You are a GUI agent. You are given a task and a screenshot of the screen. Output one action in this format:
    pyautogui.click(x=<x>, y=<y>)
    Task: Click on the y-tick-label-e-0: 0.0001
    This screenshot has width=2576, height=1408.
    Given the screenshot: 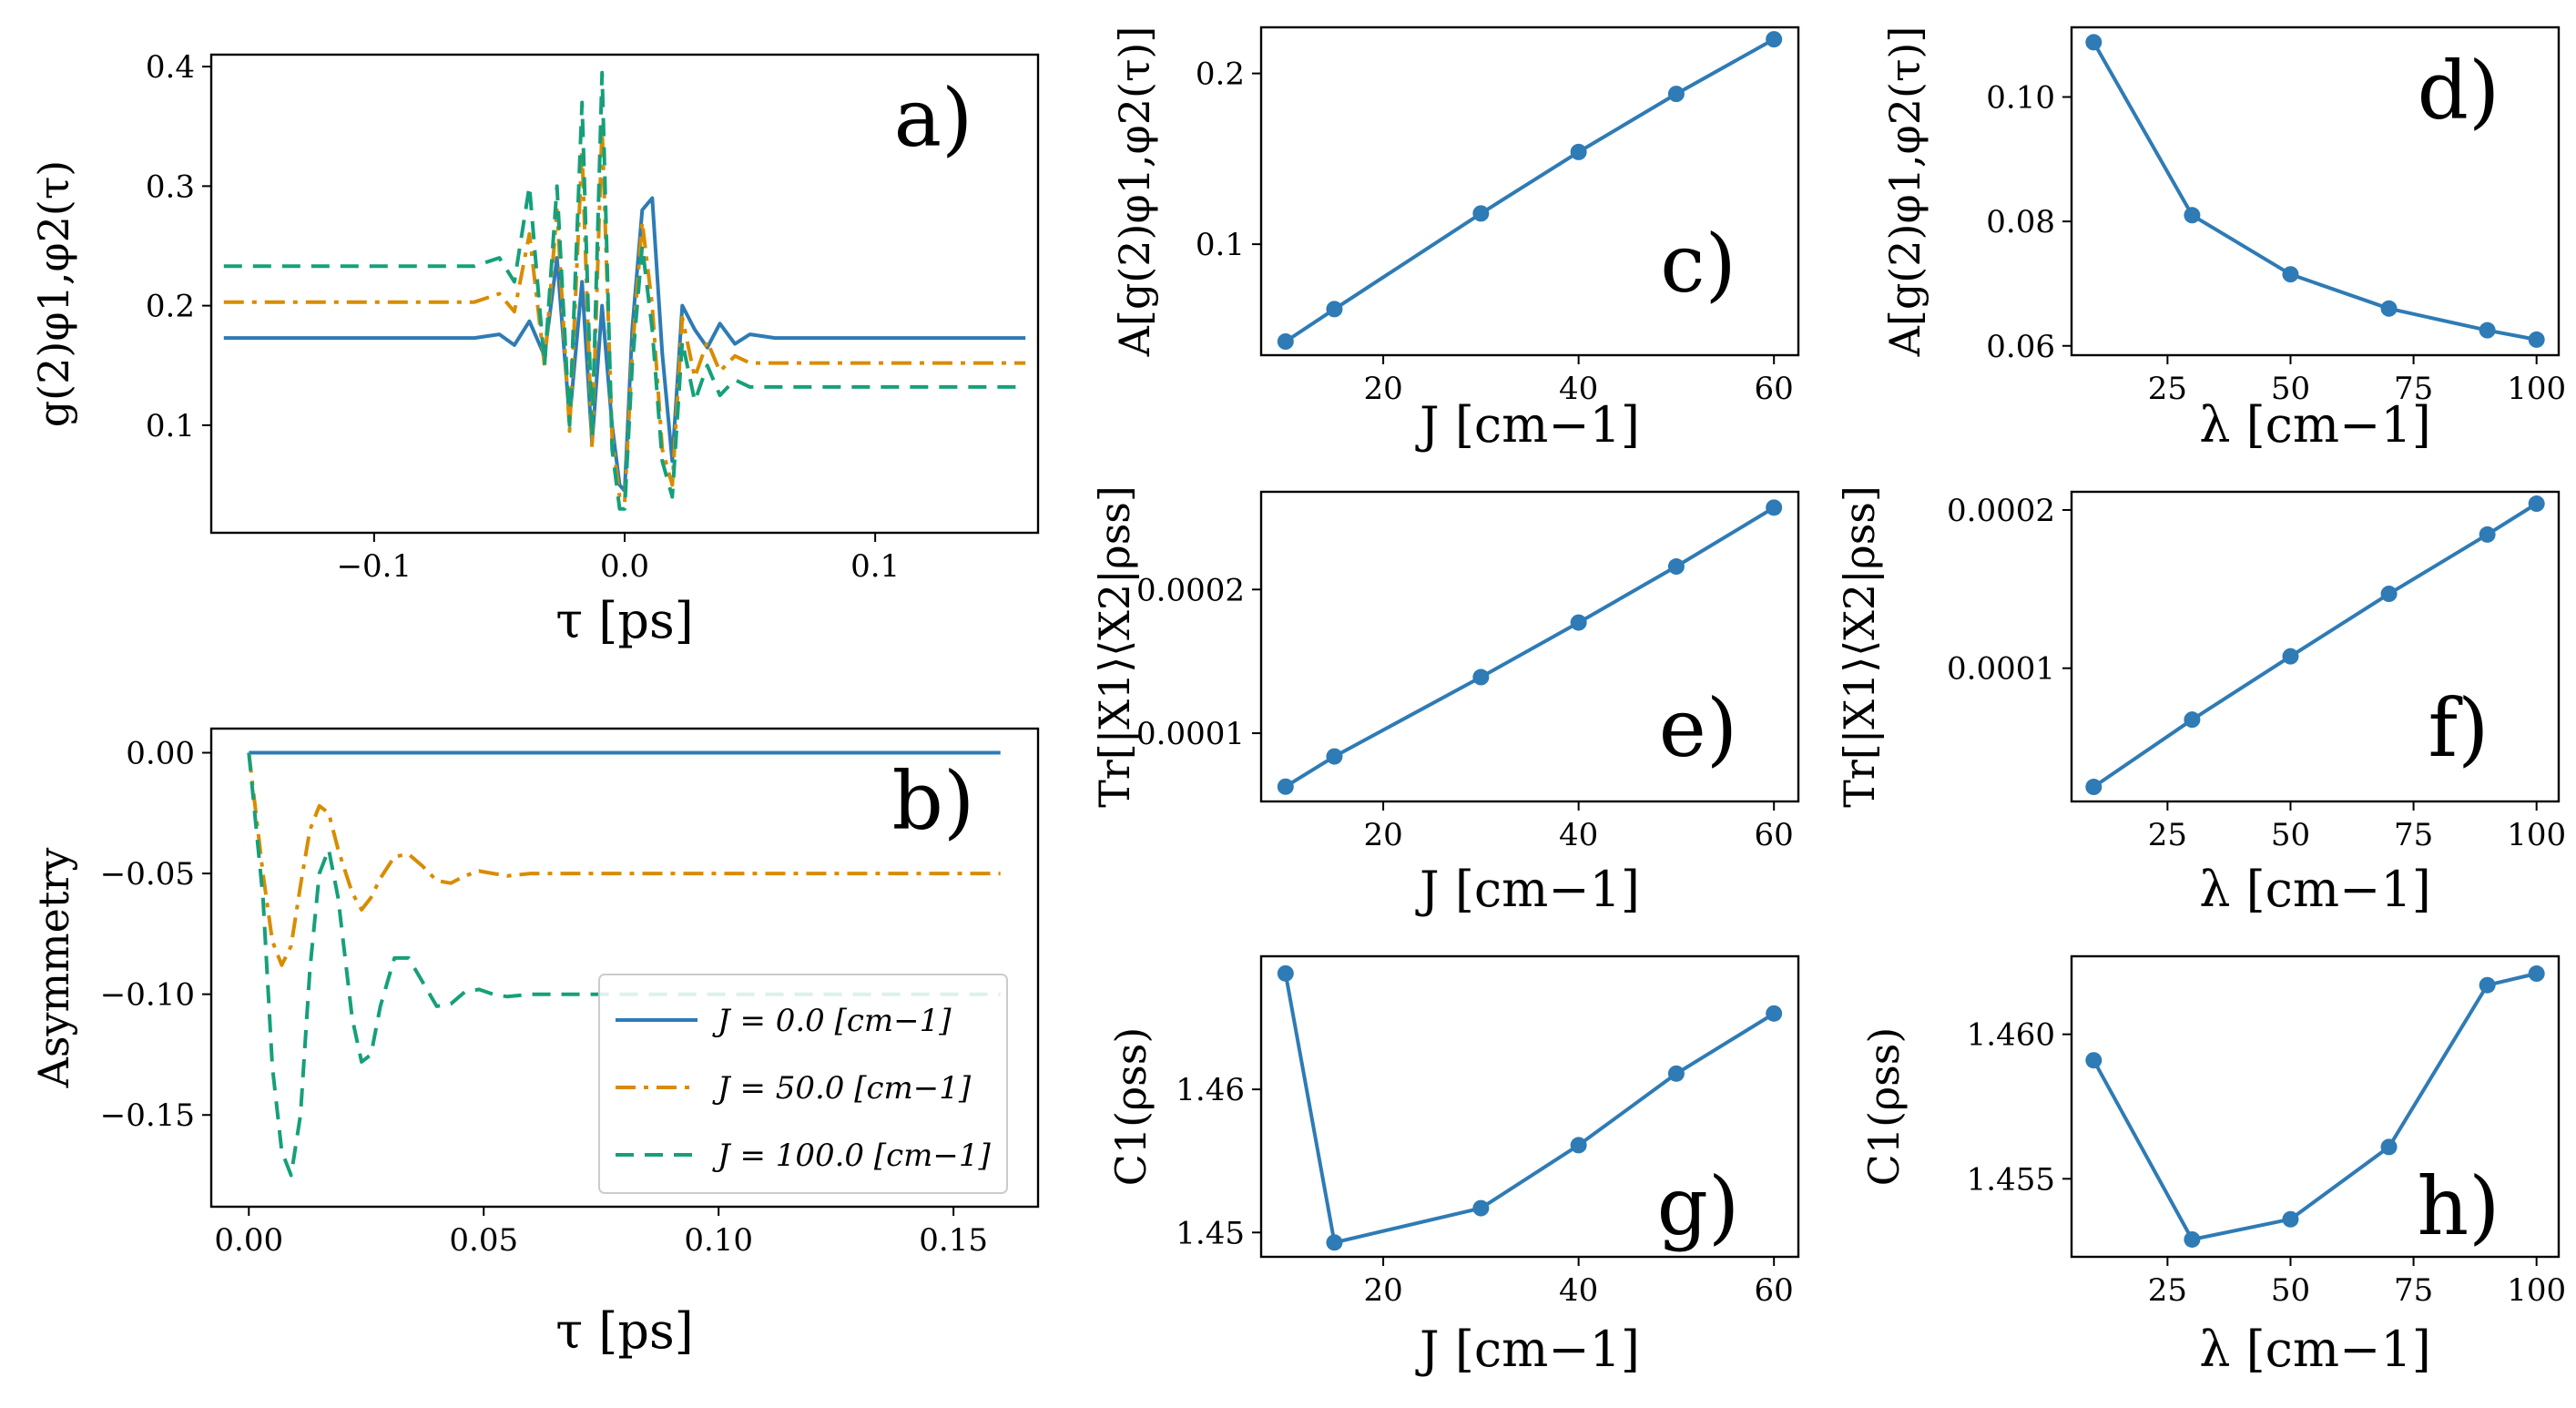 What is the action you would take?
    pyautogui.click(x=1191, y=734)
    